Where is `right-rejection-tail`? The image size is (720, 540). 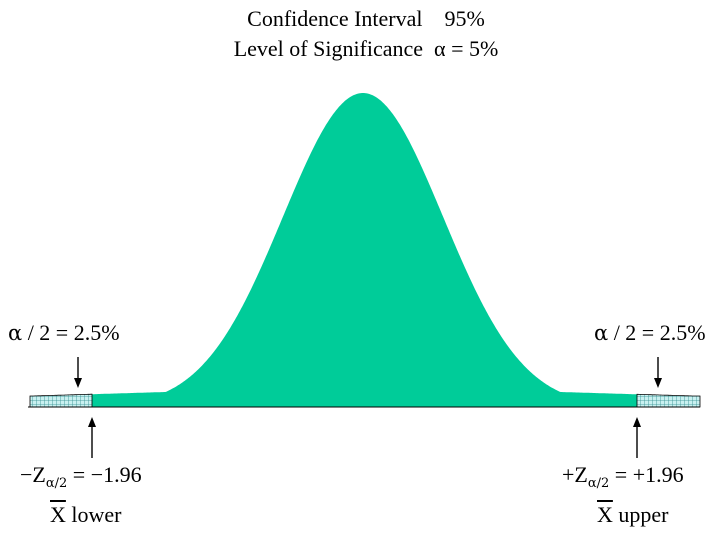 right-rejection-tail is located at coordinates (668, 400).